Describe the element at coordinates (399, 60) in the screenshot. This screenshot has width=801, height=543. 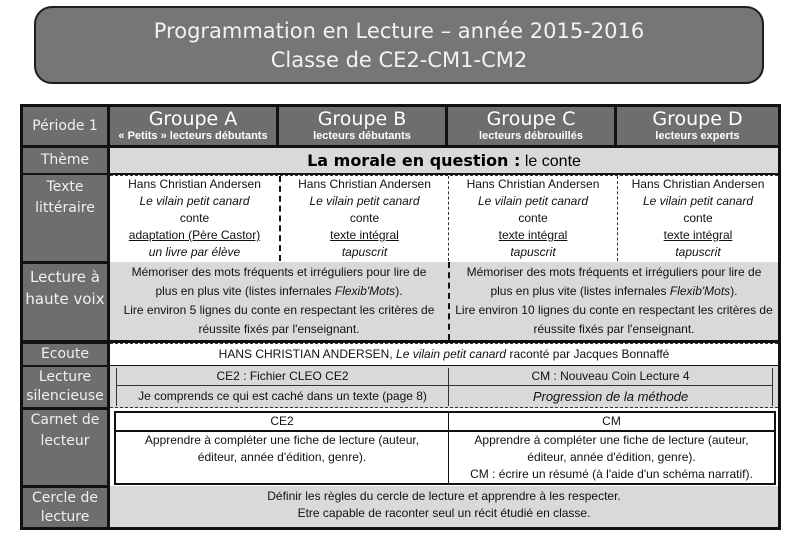
I see `title-line-2: Classe de CE2-CM1-CM2` at that location.